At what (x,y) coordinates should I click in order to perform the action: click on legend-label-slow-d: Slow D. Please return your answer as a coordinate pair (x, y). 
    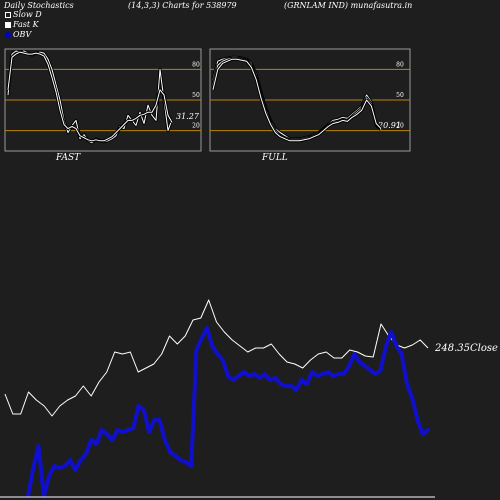
    Looking at the image, I should click on (27, 14).